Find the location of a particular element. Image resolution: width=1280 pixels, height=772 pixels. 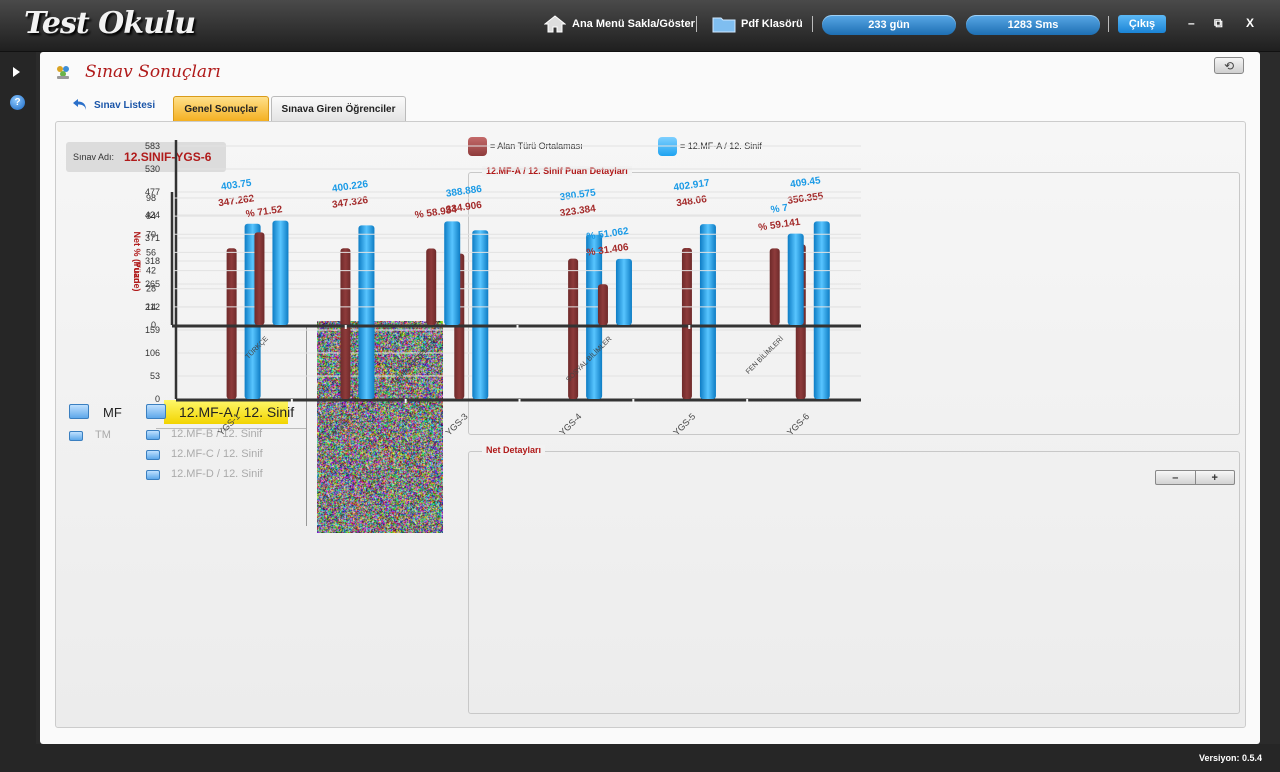

refresh-icon: ⟲ is located at coordinates (1229, 65).